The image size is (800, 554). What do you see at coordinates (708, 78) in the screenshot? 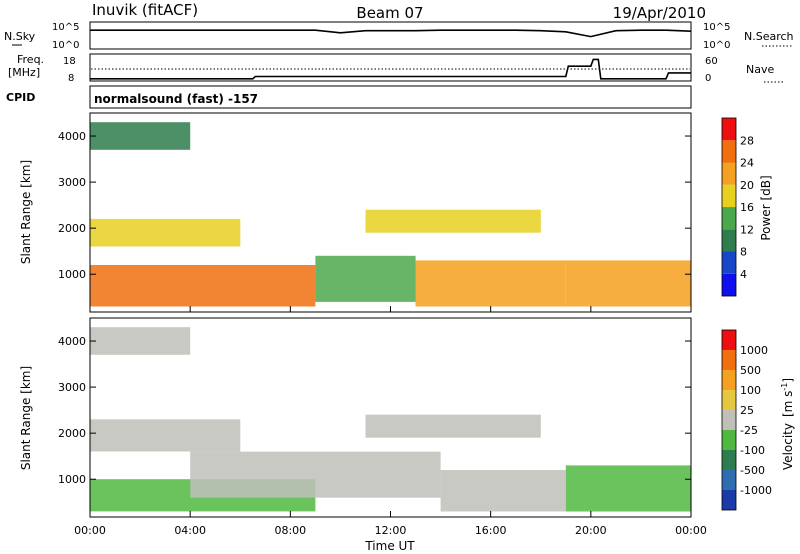
I see `nave-tick-bottom: 0` at bounding box center [708, 78].